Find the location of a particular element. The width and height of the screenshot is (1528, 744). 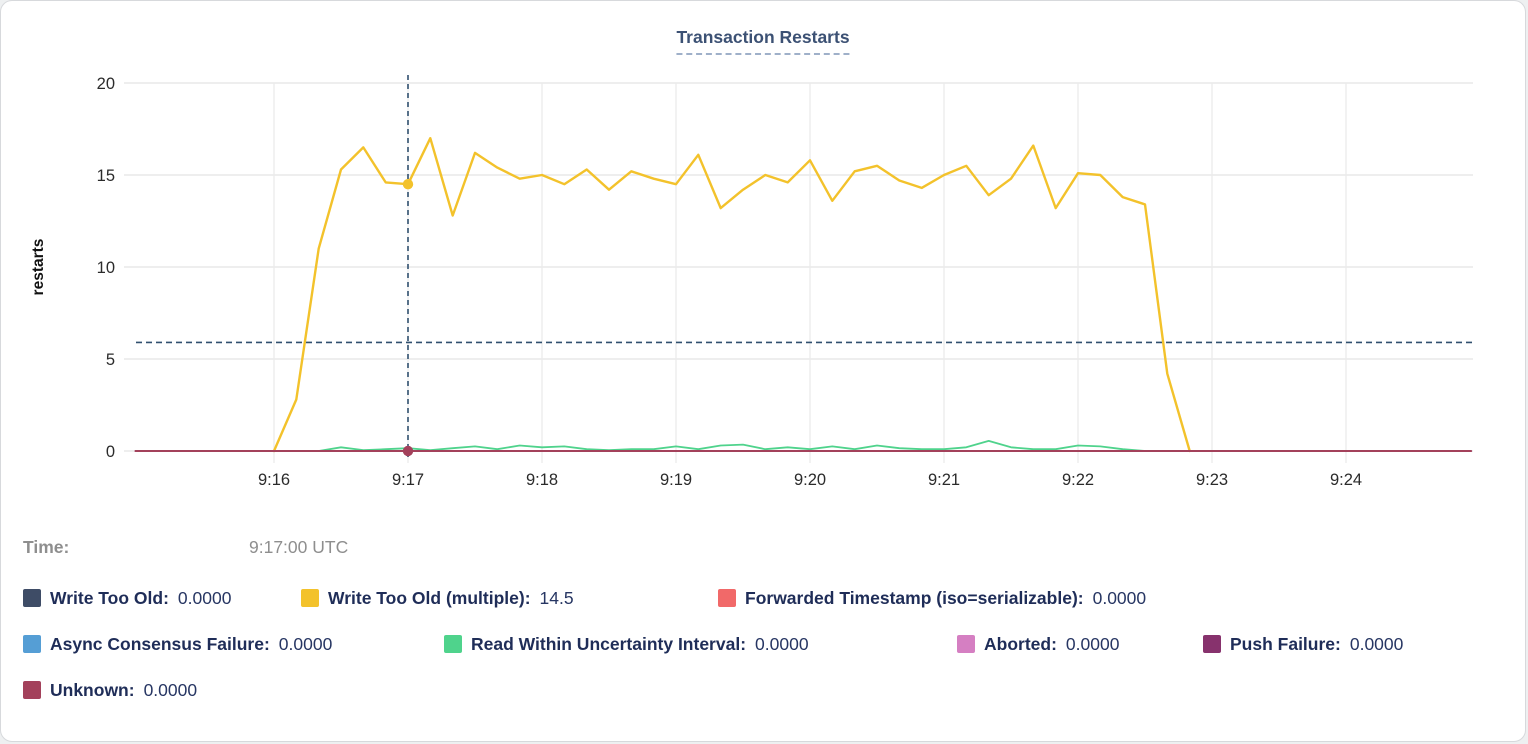

legend-series-label: Write Too Old: is located at coordinates (109, 597).